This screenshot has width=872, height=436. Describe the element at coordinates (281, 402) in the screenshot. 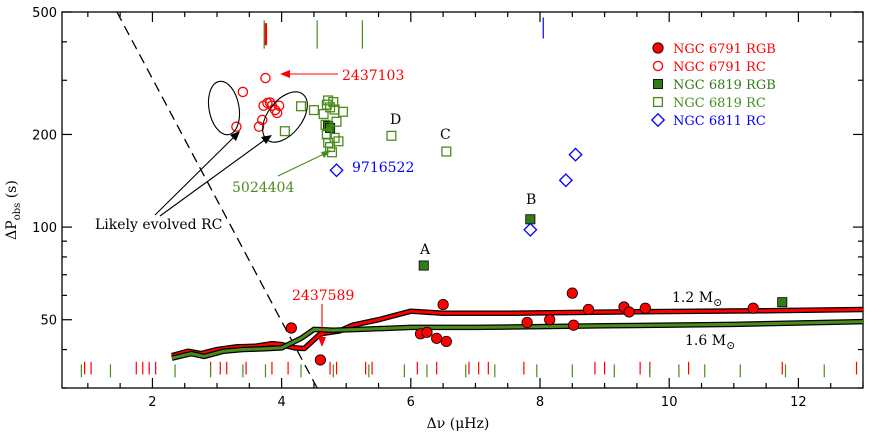

I see `x-tick-label: 4` at that location.